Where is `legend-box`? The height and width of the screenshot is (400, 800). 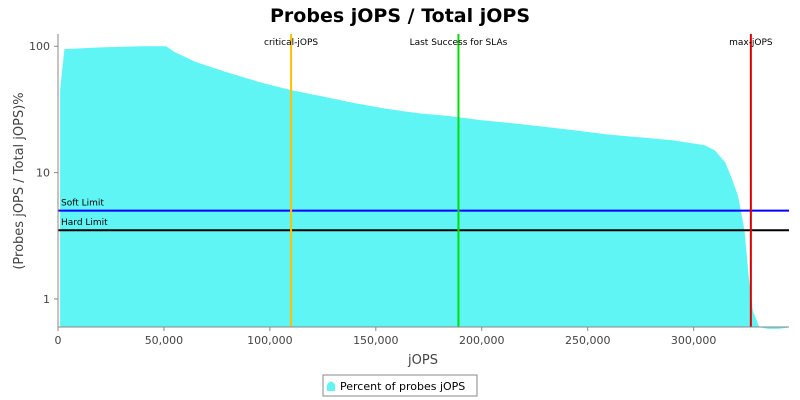 legend-box is located at coordinates (400, 385).